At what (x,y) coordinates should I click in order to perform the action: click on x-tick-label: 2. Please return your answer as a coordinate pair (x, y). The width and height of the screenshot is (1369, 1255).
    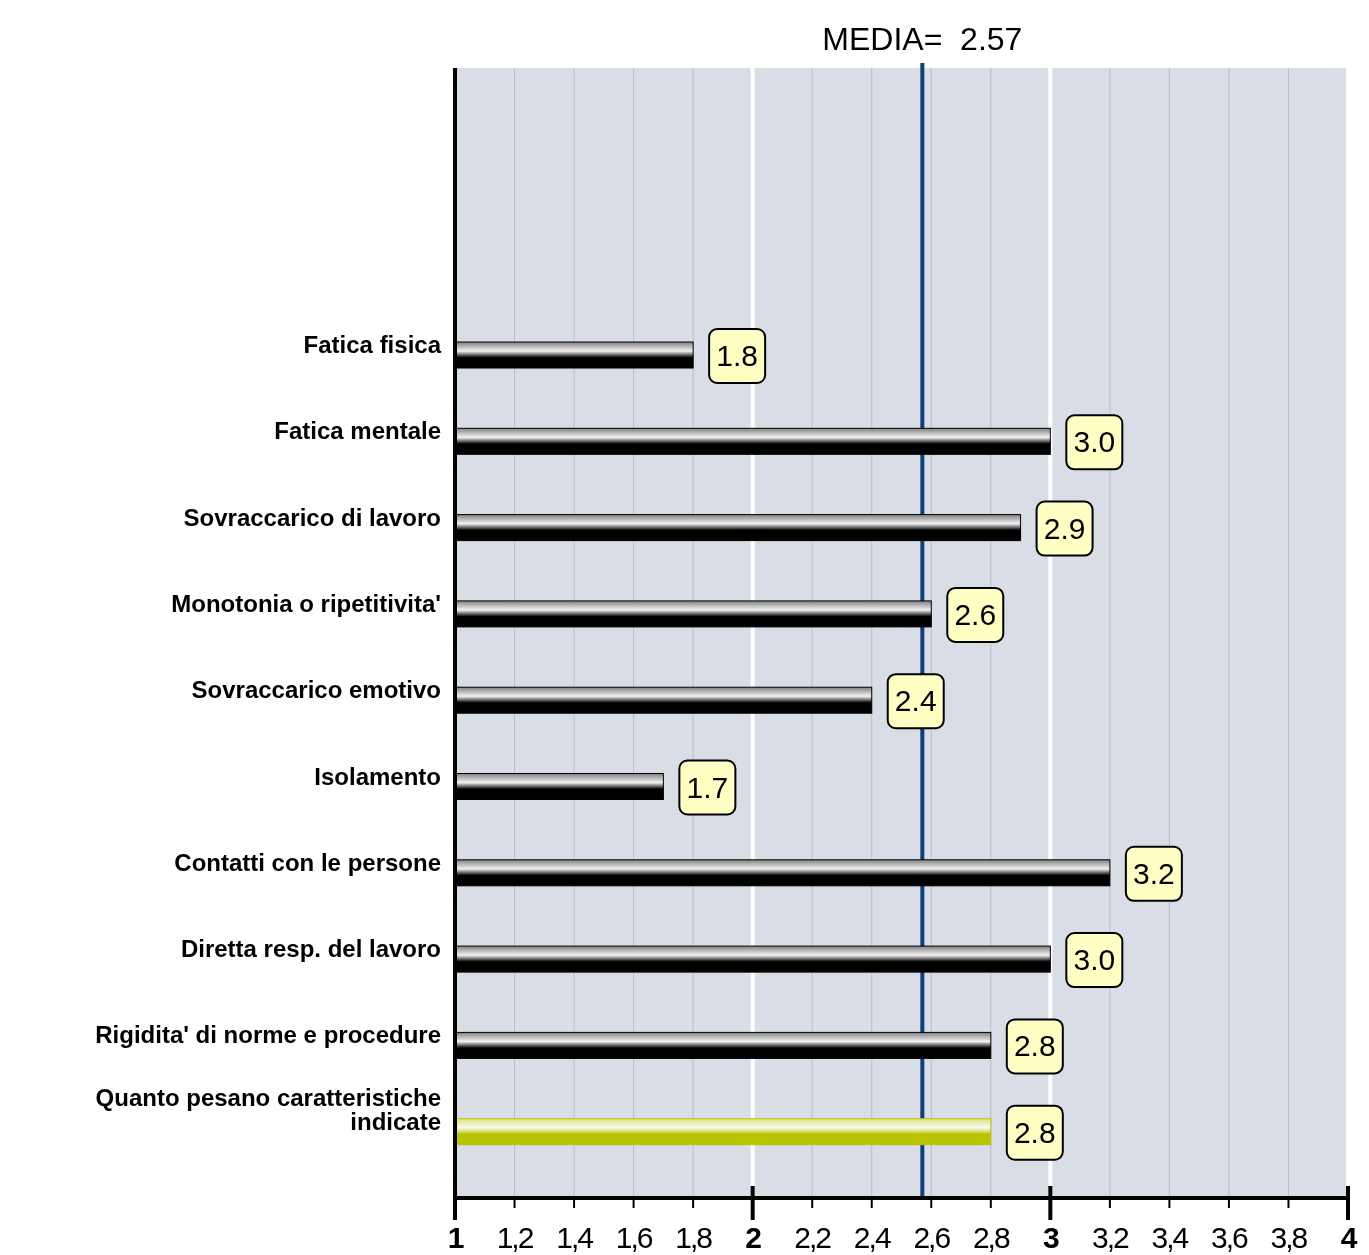
    Looking at the image, I should click on (753, 1237).